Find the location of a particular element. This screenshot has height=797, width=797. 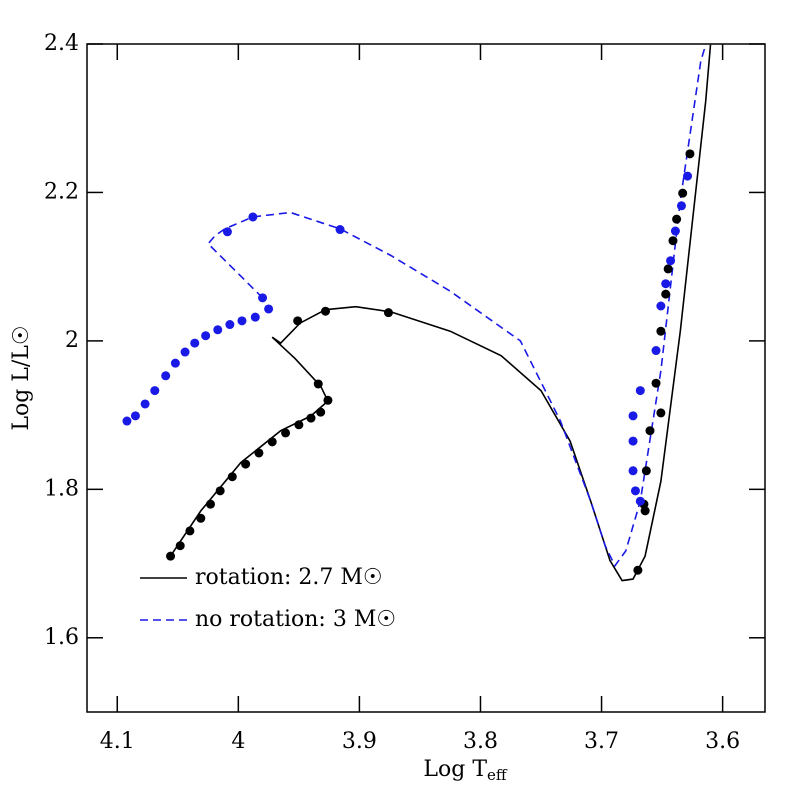

y-tick-label: 1.6 is located at coordinates (61, 637).